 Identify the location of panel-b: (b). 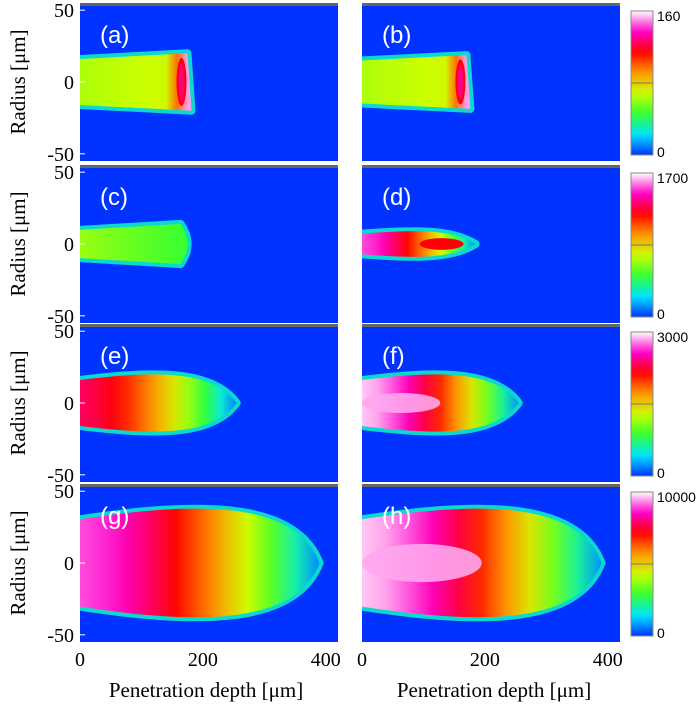
(491, 82).